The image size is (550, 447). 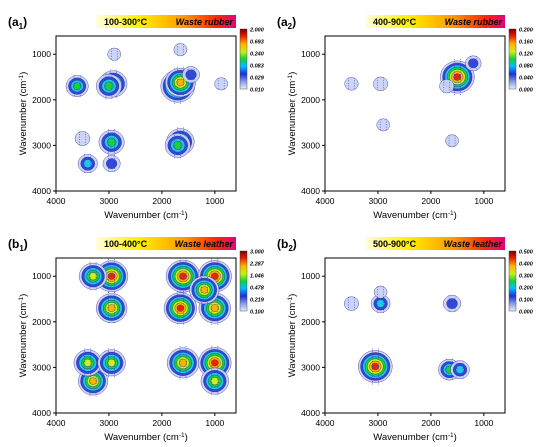 I want to click on y-axis-title: Wavenumber (cm-1), so click(x=292, y=114).